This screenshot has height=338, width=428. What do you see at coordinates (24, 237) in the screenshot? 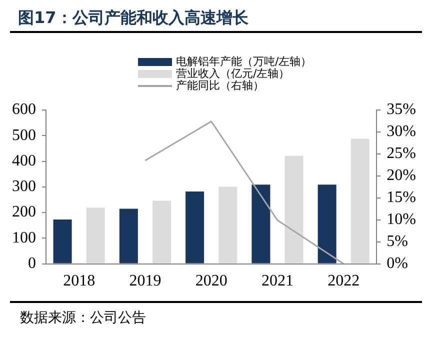
I see `y-tick-label: 100` at bounding box center [24, 237].